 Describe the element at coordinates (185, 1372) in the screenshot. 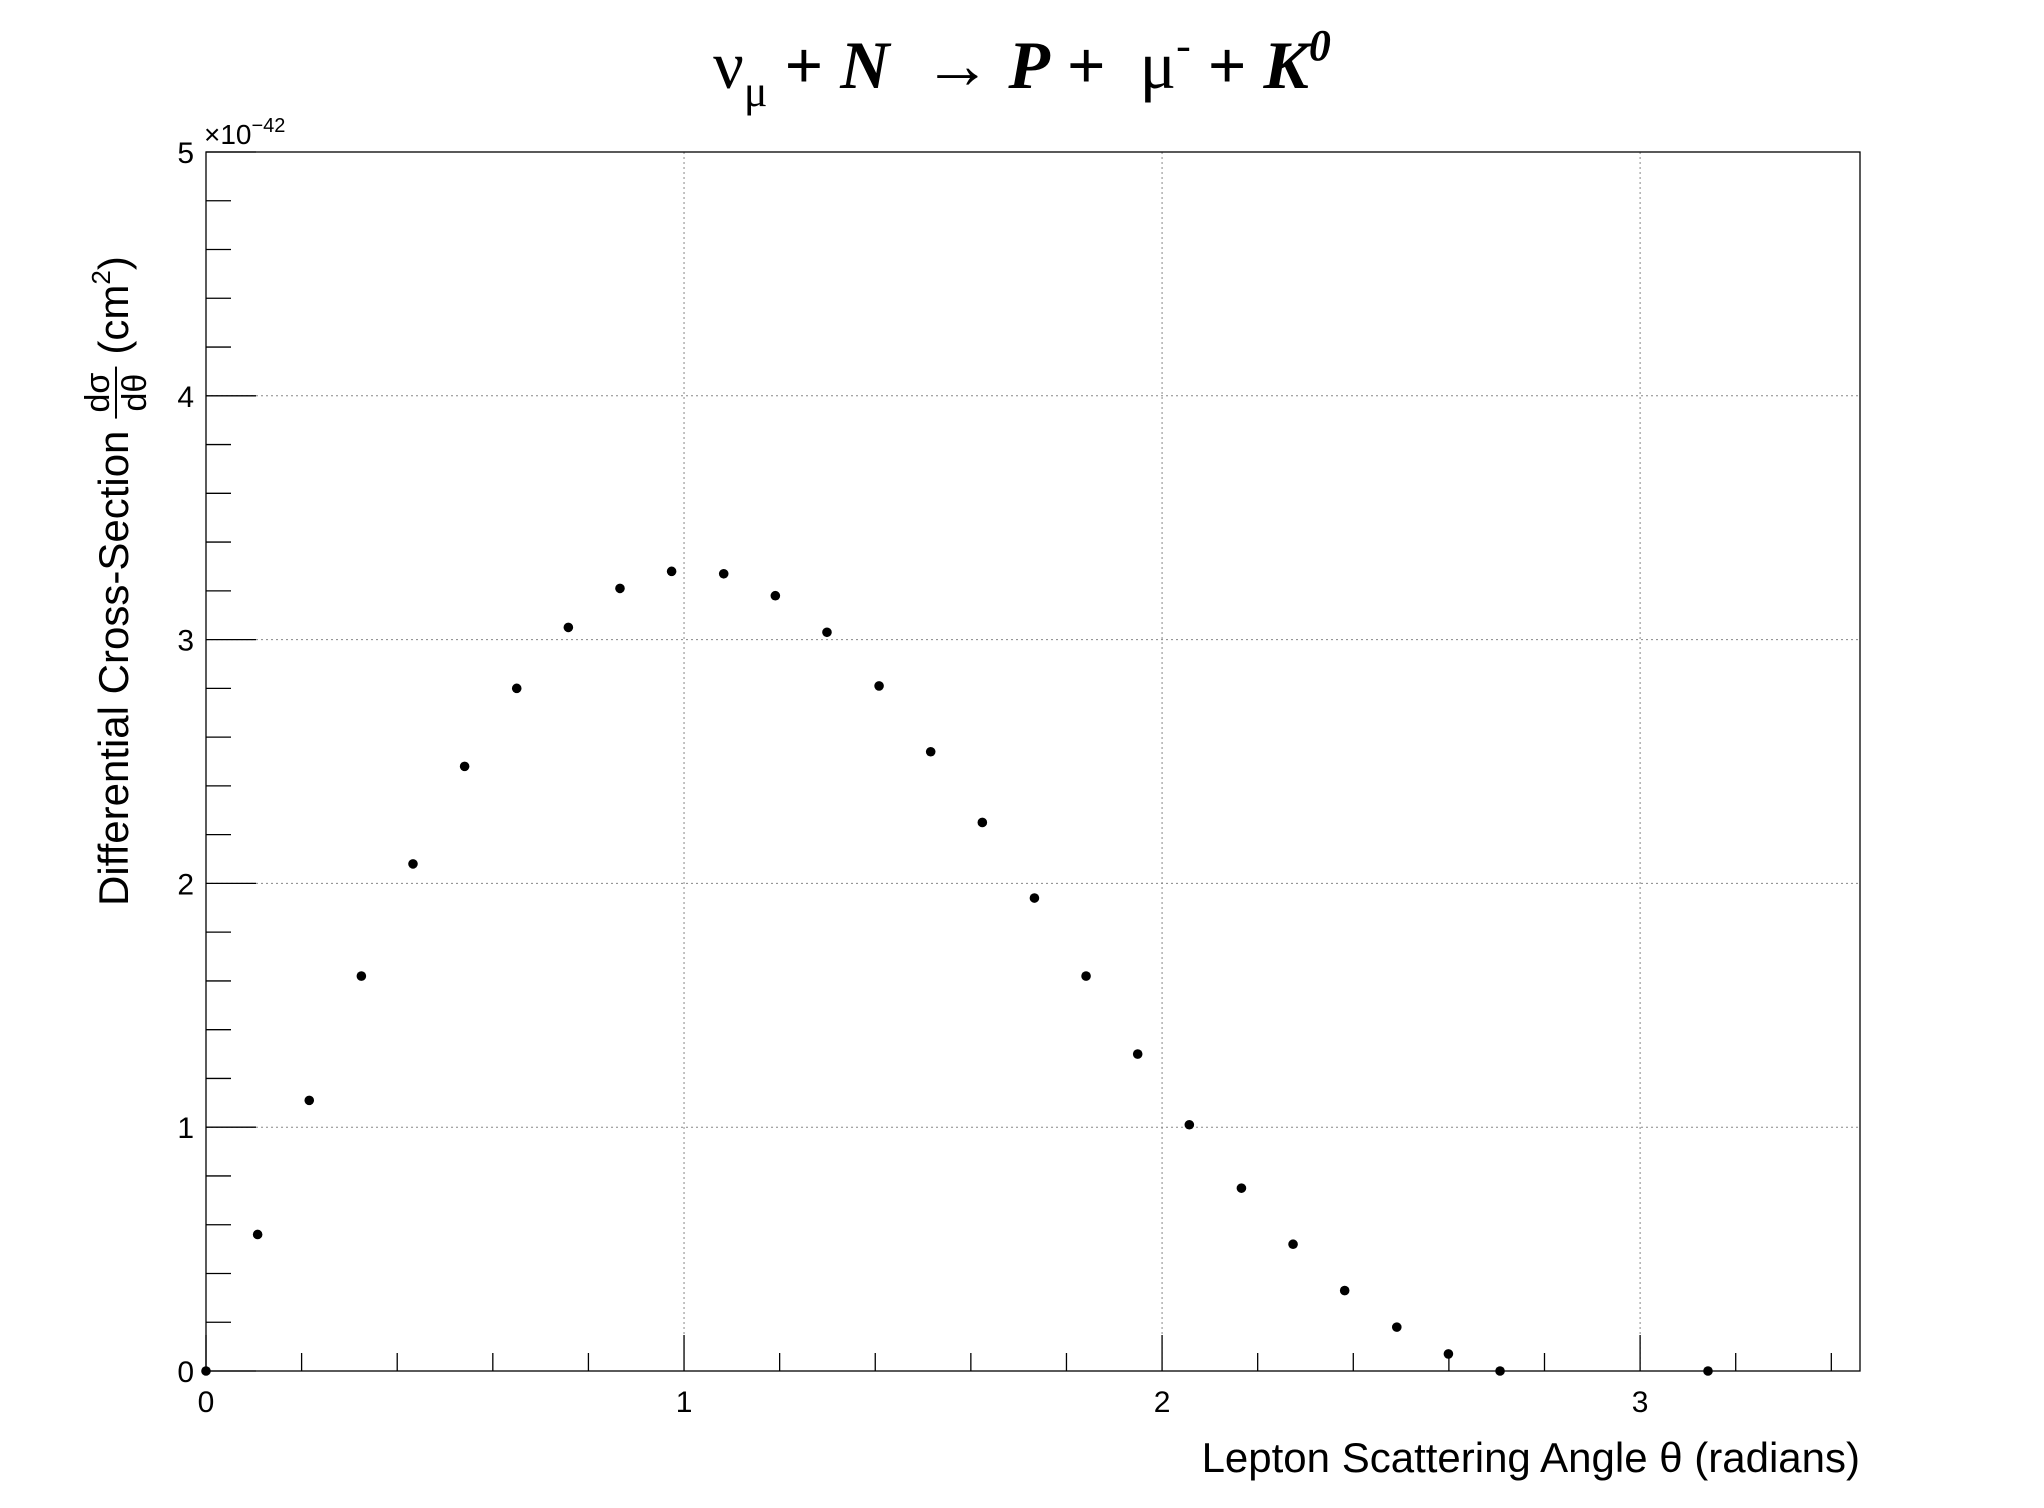

I see `y-tick-label: 0` at that location.